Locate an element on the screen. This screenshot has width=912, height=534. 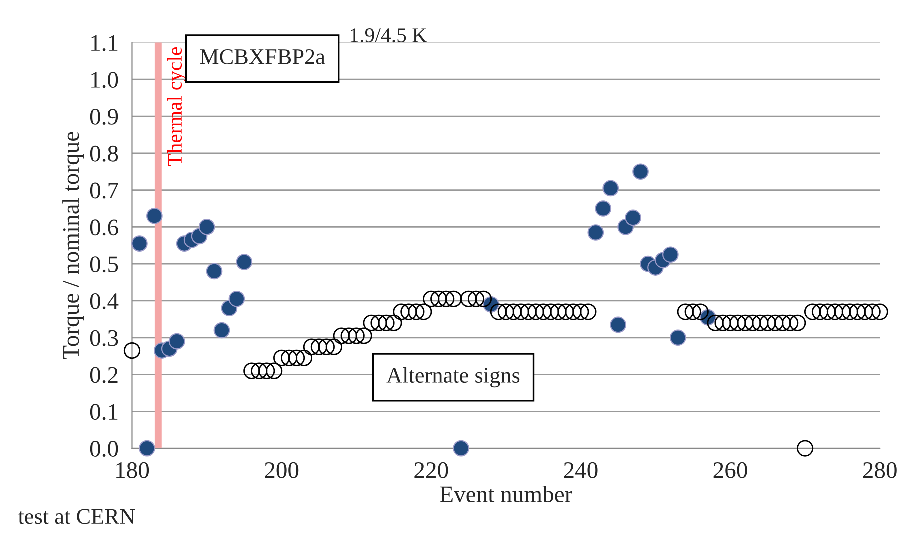
y-tick-label: 0.9 is located at coordinates (104, 117).